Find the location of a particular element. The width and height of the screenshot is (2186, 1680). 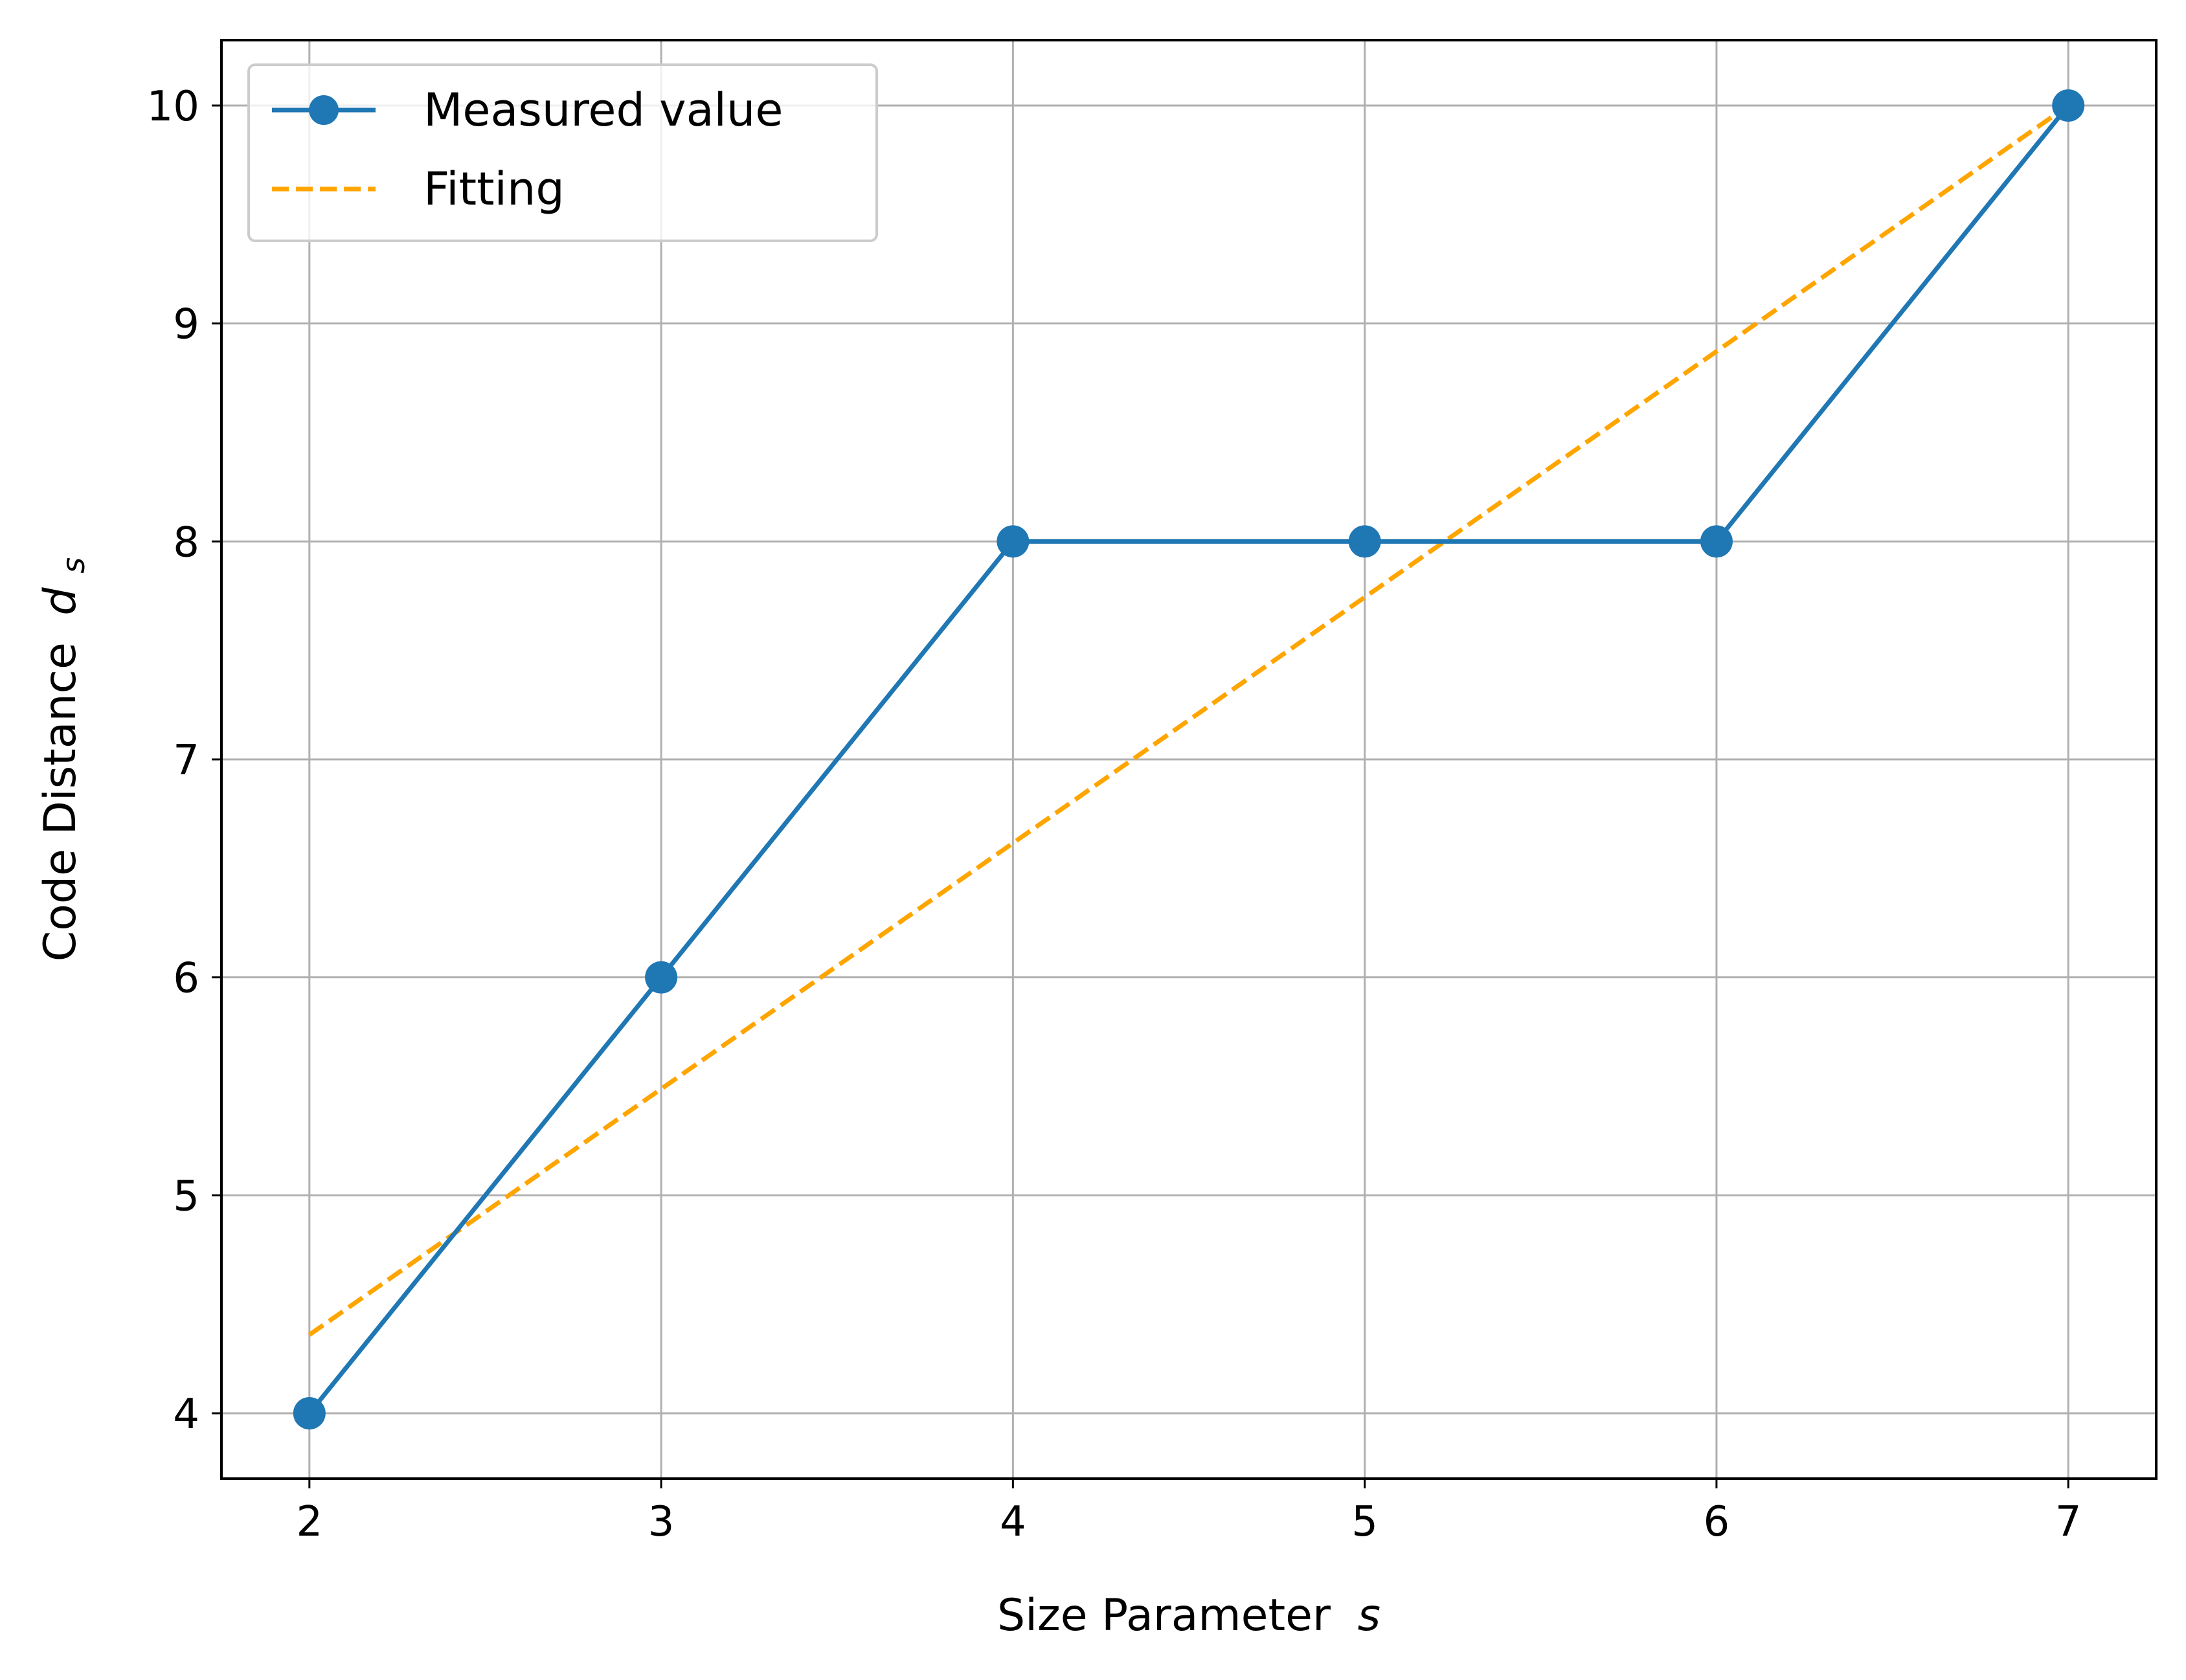

y-tick-label: 7 is located at coordinates (186, 761).